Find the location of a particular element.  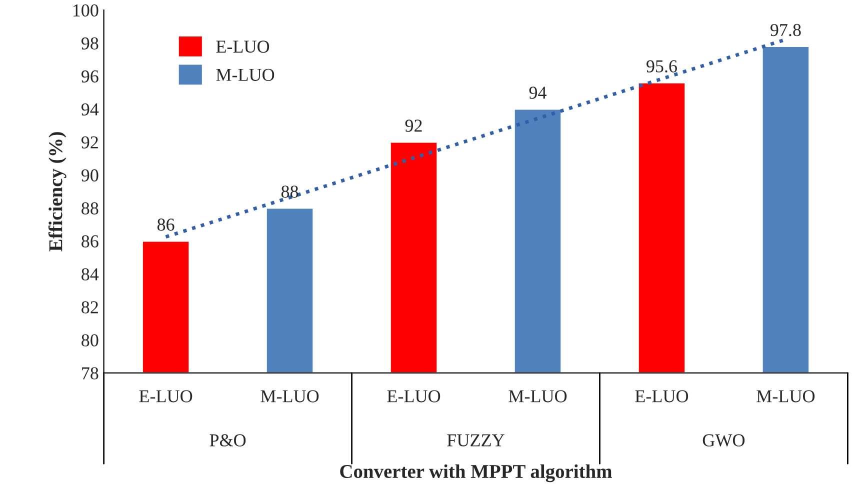

y-tick-label: 86 is located at coordinates (90, 241).